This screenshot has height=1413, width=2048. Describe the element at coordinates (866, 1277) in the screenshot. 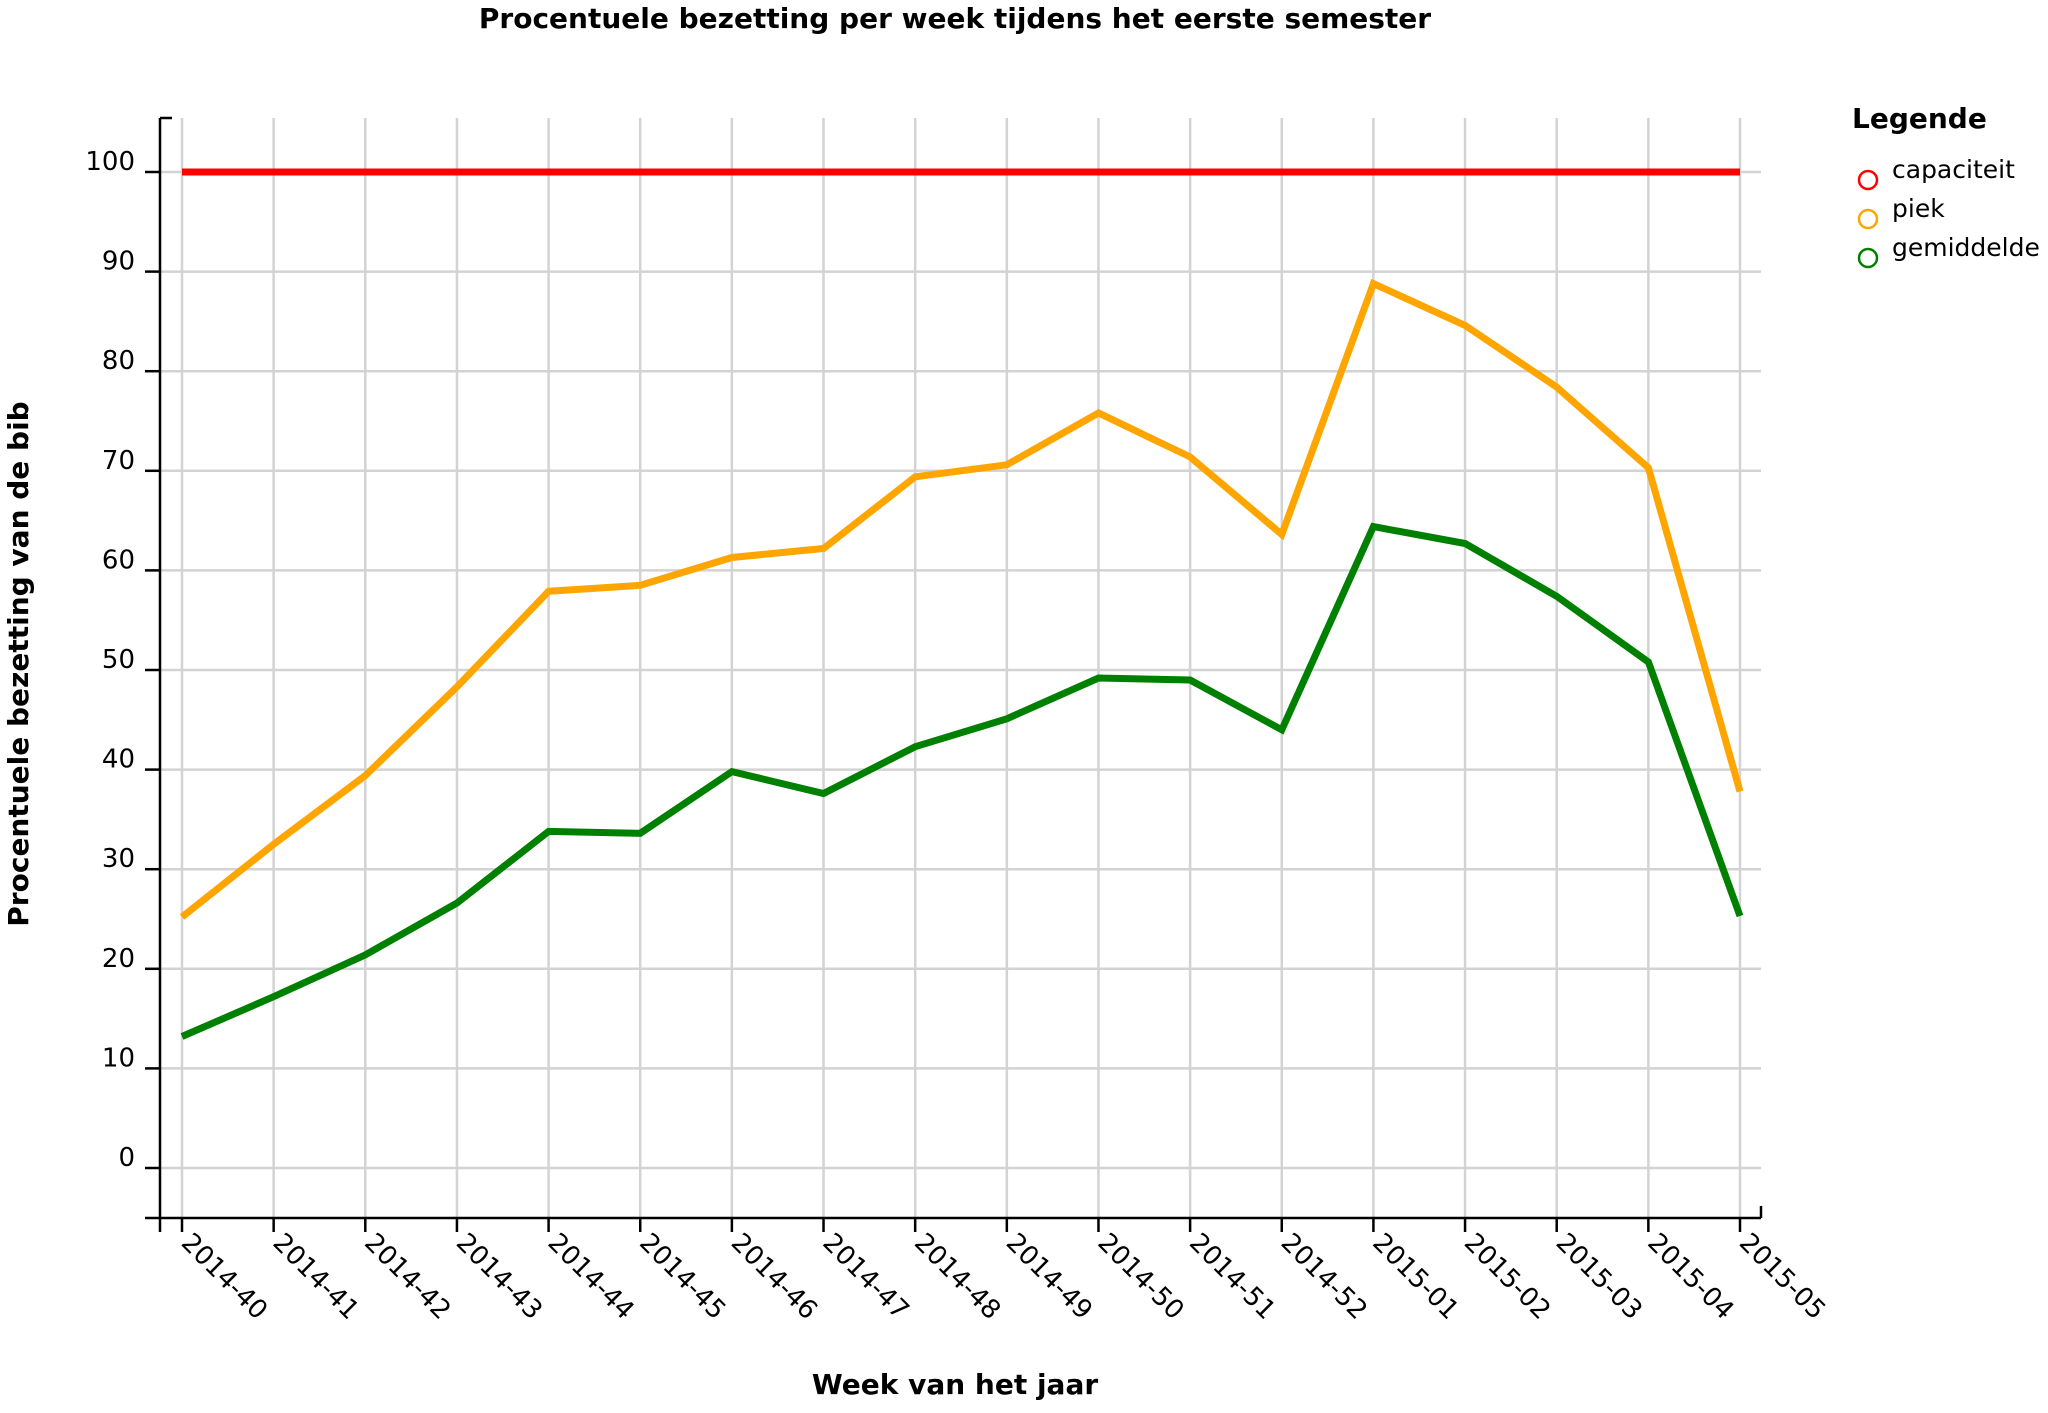

I see `x-tick-label: 2014-47` at that location.